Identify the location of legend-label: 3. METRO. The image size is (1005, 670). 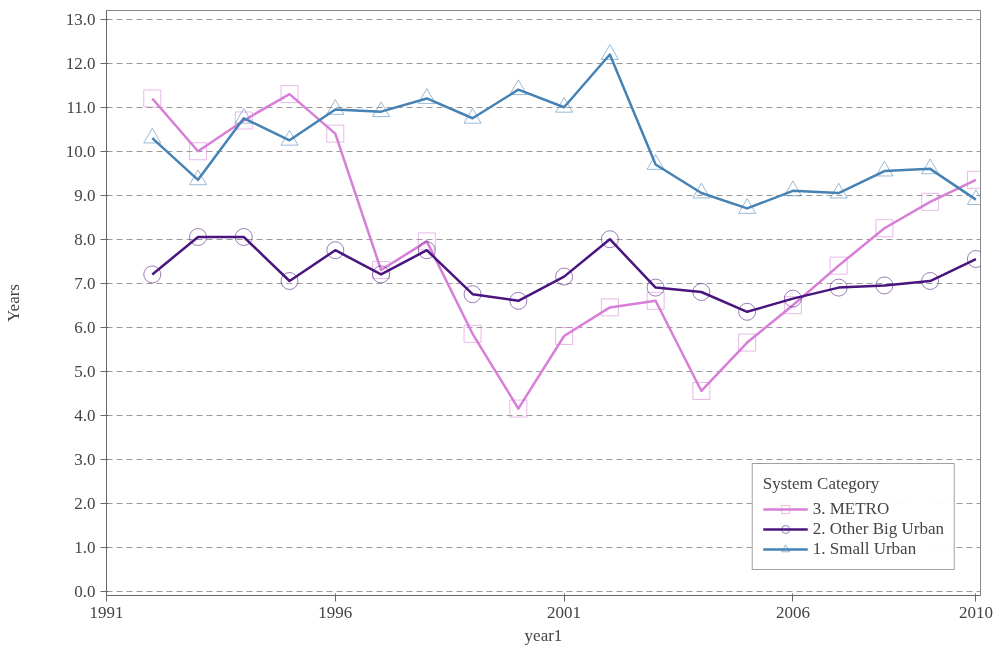
(851, 509).